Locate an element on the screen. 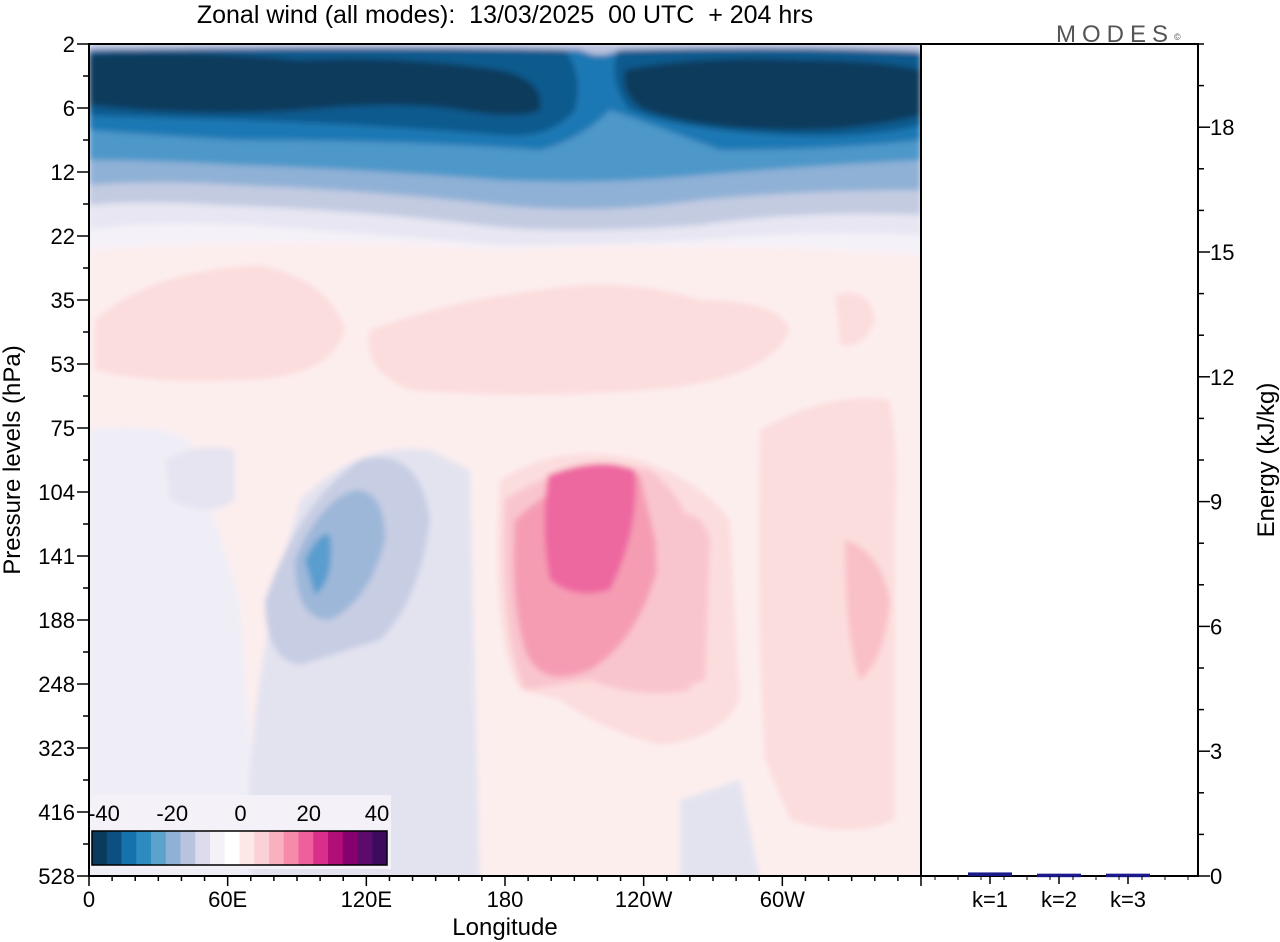 The width and height of the screenshot is (1280, 942). colorbar-label: -20 is located at coordinates (172, 813).